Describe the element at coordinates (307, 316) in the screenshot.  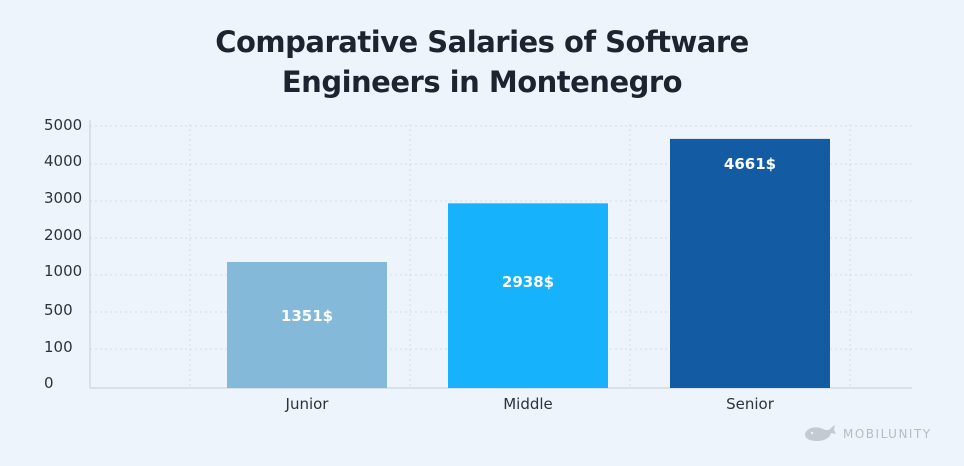
I see `bar-value-label: 1351$` at that location.